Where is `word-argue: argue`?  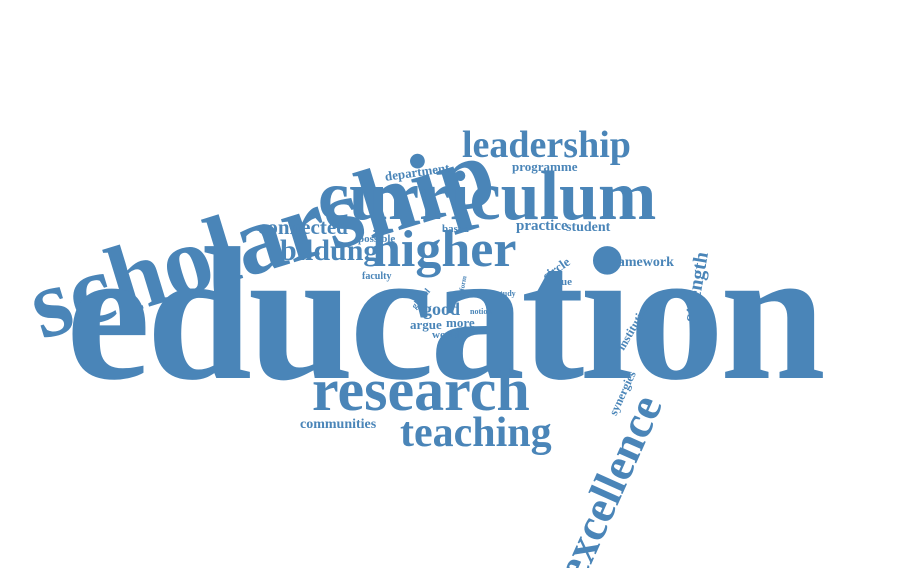
word-argue: argue is located at coordinates (426, 324).